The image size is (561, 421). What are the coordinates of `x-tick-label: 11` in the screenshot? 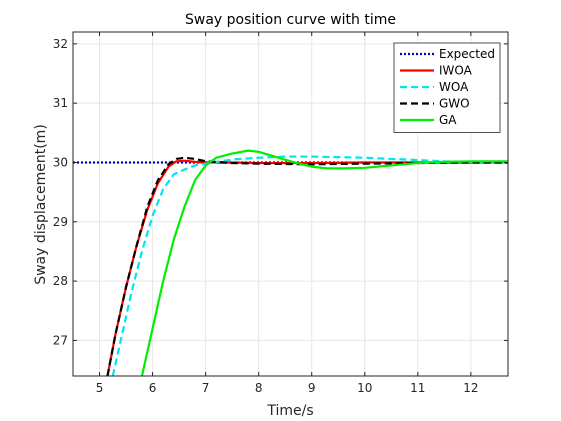 It's located at (417, 388).